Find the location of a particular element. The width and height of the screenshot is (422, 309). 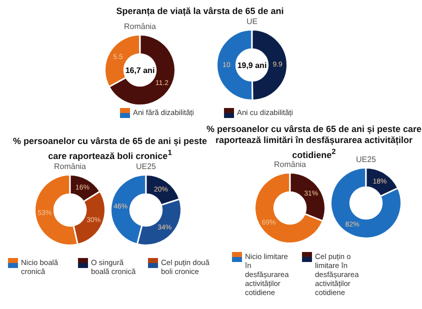

chart-title: Speranța de viață la vârsta de 65 de ani is located at coordinates (200, 11).